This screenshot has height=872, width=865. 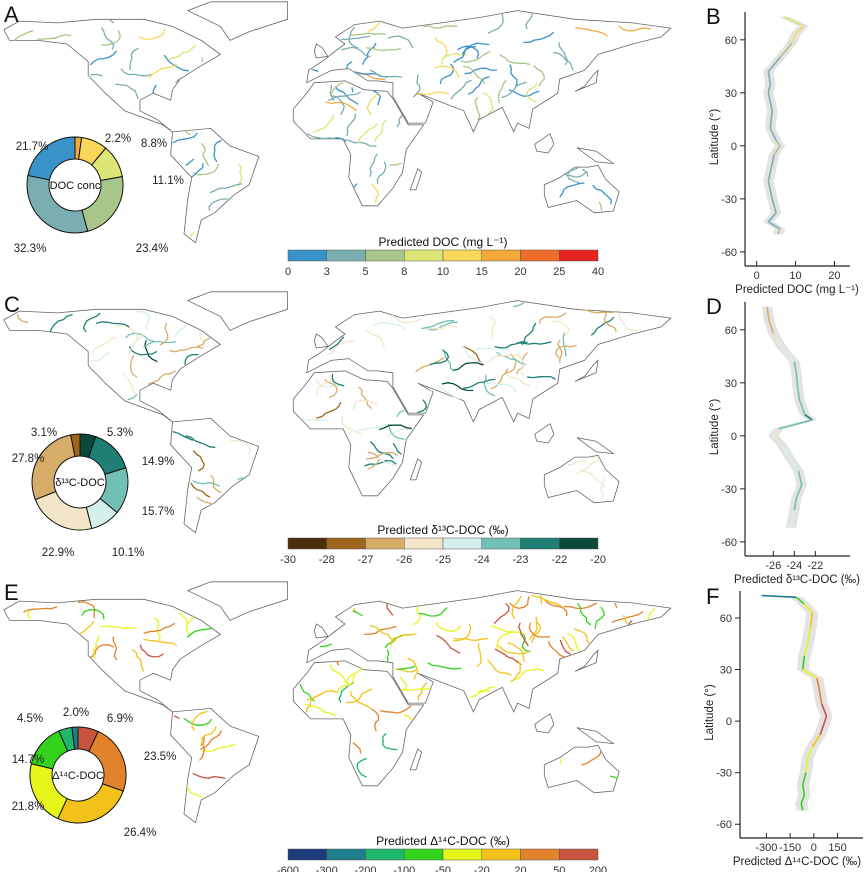 What do you see at coordinates (482, 560) in the screenshot?
I see `colorbar-tick-label: -24` at bounding box center [482, 560].